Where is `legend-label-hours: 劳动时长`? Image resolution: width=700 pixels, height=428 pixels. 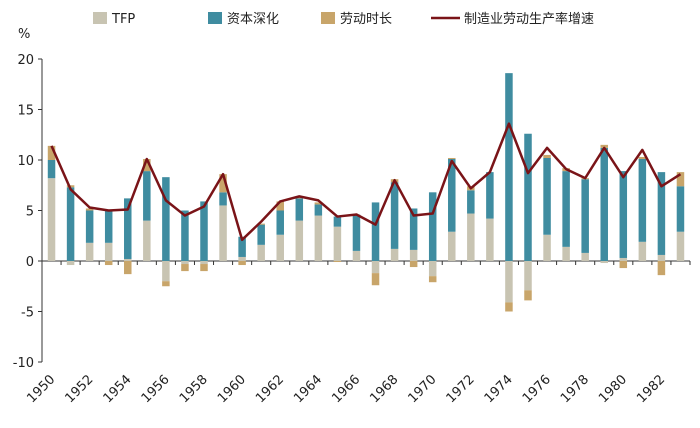 legend-label-hours: 劳动时长 is located at coordinates (366, 19).